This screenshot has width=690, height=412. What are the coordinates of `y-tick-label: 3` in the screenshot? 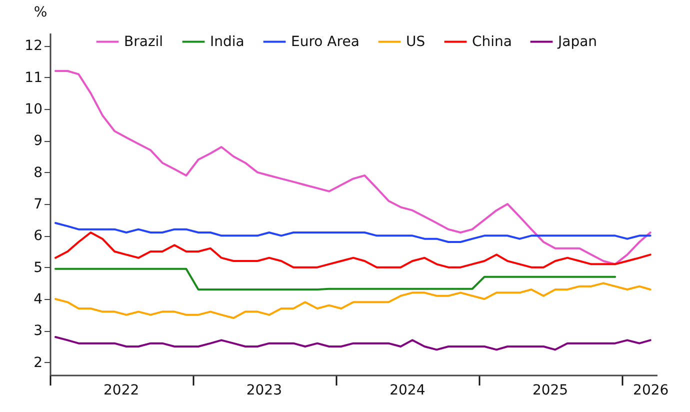 It's located at (38, 331).